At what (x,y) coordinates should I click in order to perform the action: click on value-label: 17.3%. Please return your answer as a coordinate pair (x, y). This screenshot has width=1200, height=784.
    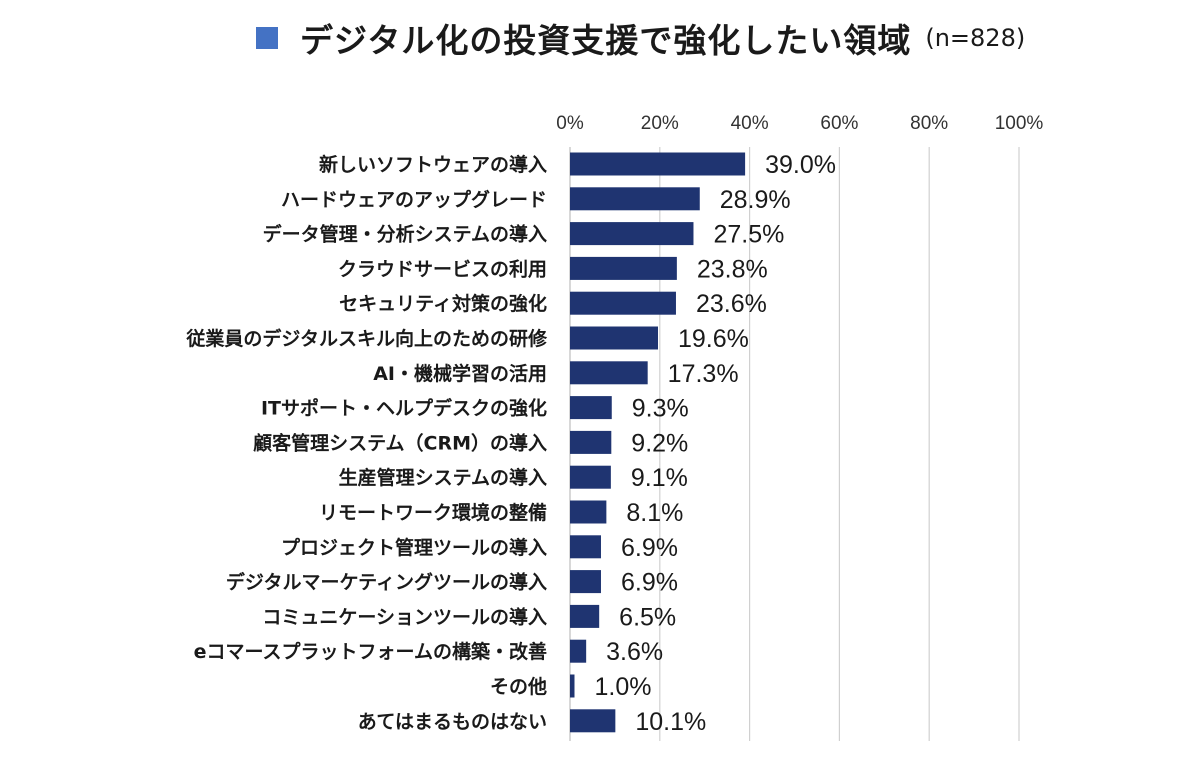
    Looking at the image, I should click on (703, 374).